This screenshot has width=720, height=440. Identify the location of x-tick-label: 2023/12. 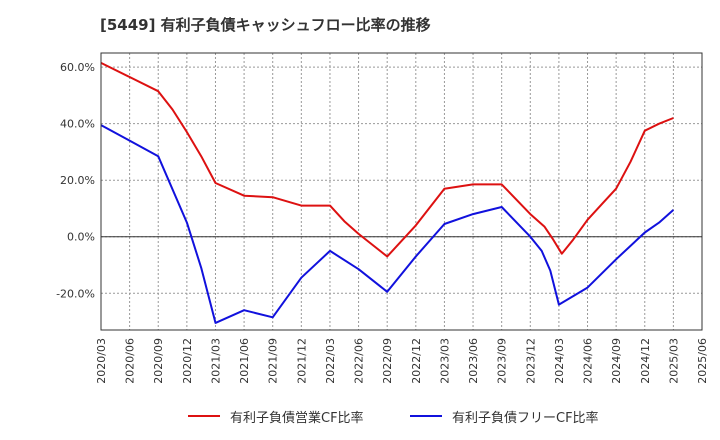
(530, 361).